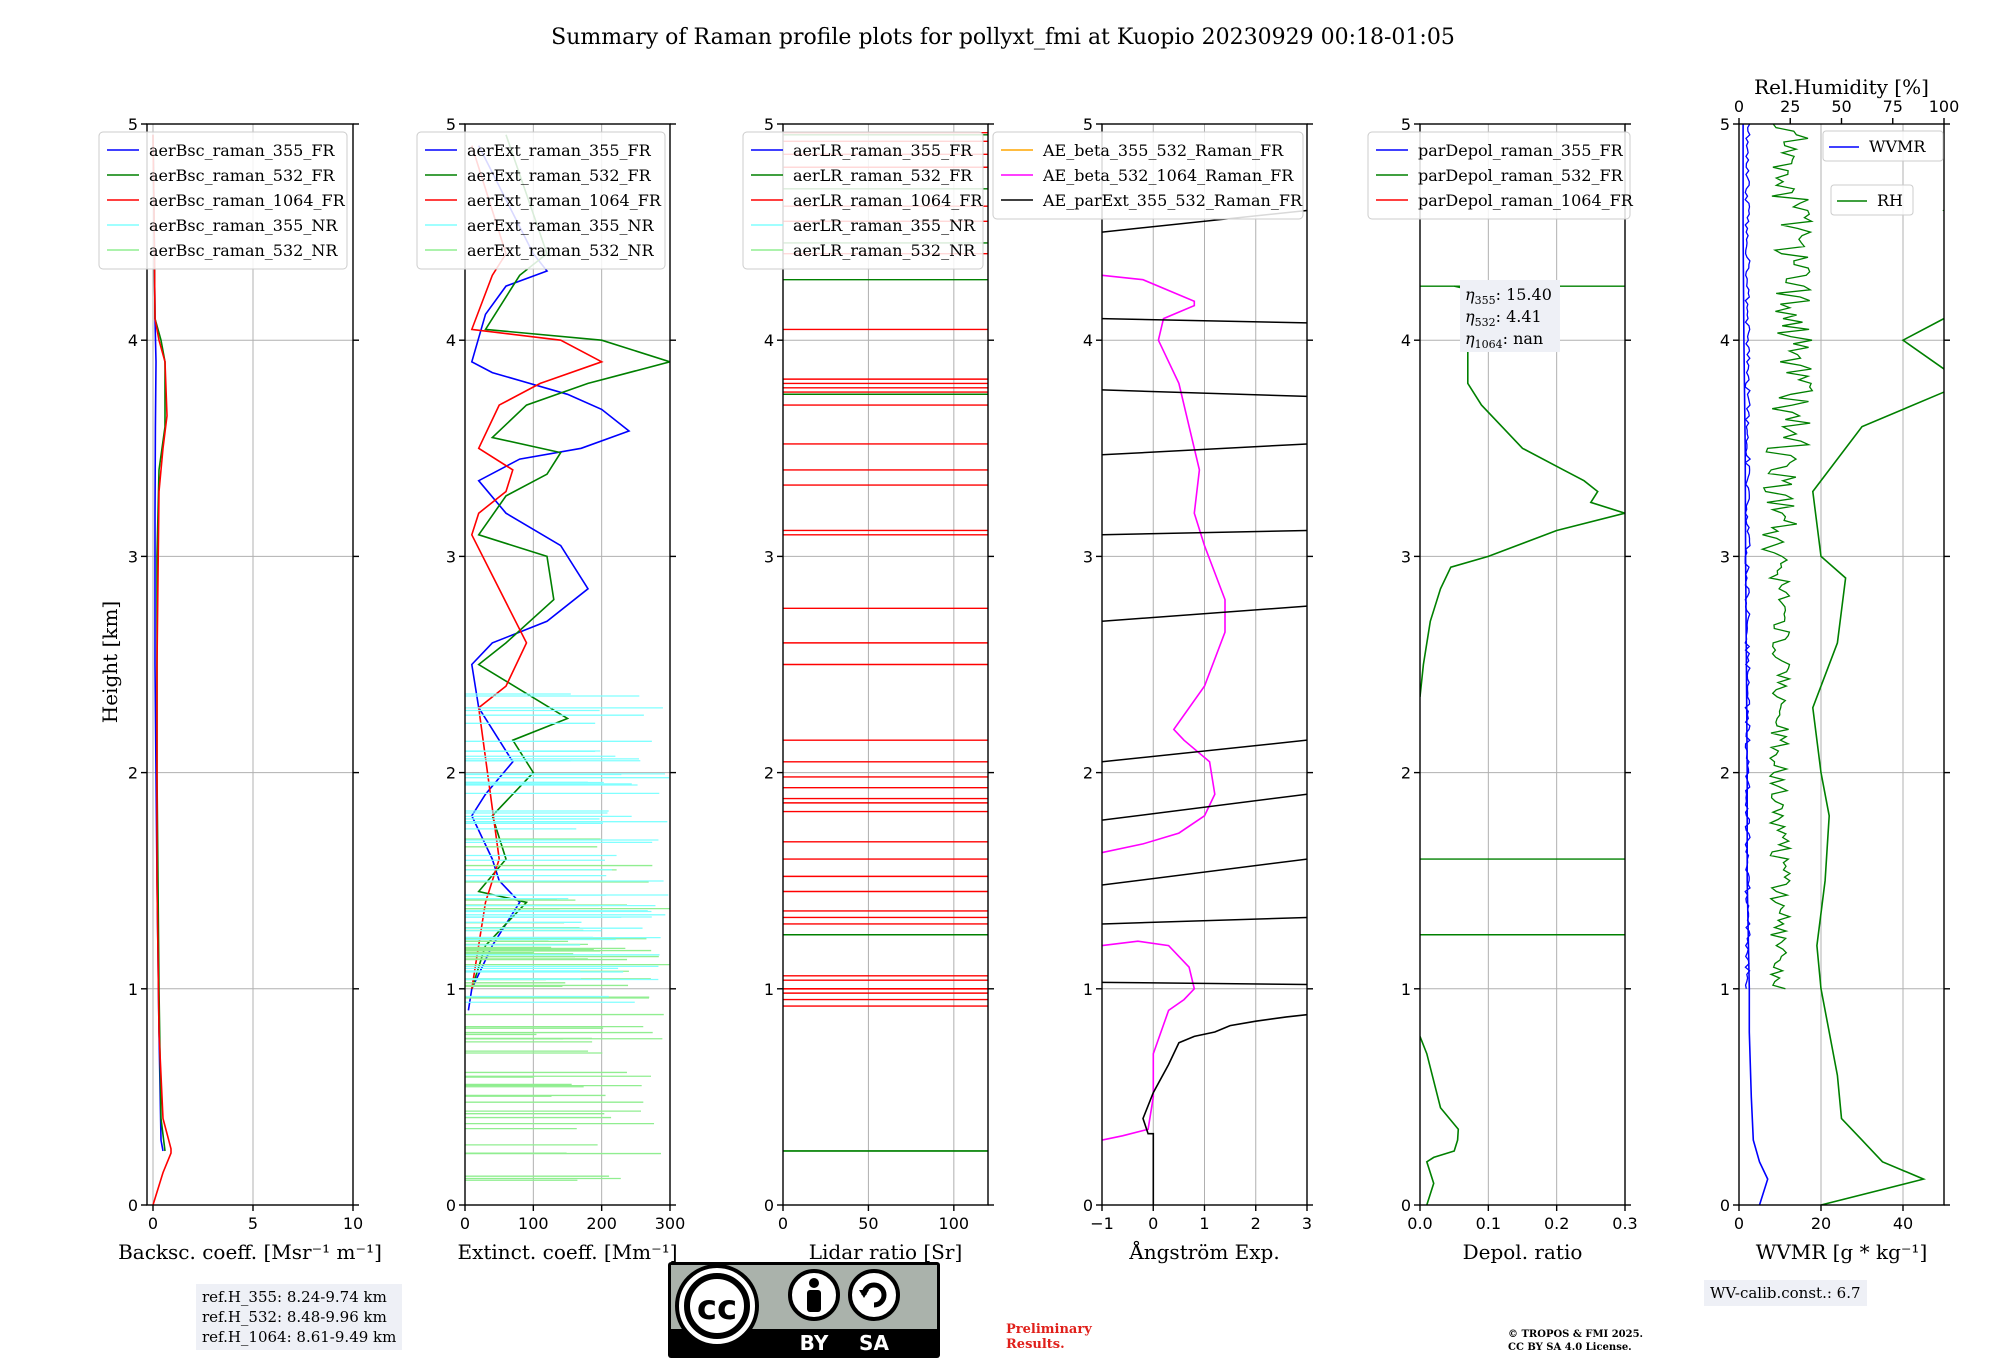  What do you see at coordinates (884, 250) in the screenshot?
I see `legend-label-aerLR_raman_532_NR: aerLR_raman_532_NR` at bounding box center [884, 250].